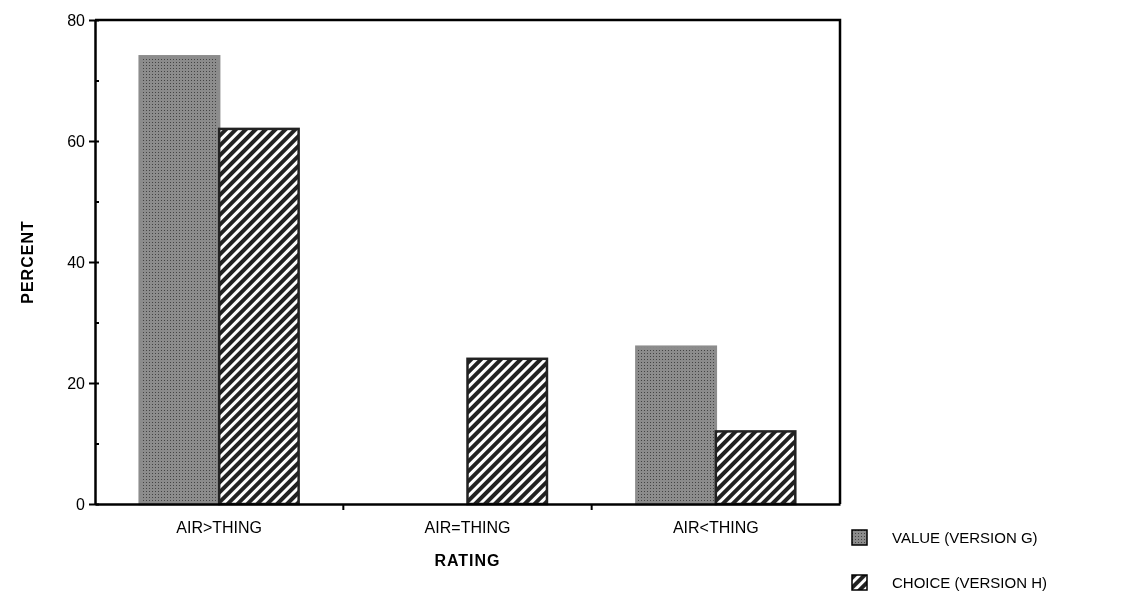 The height and width of the screenshot is (608, 1137). Describe the element at coordinates (76, 141) in the screenshot. I see `y-tick-label: 60` at that location.